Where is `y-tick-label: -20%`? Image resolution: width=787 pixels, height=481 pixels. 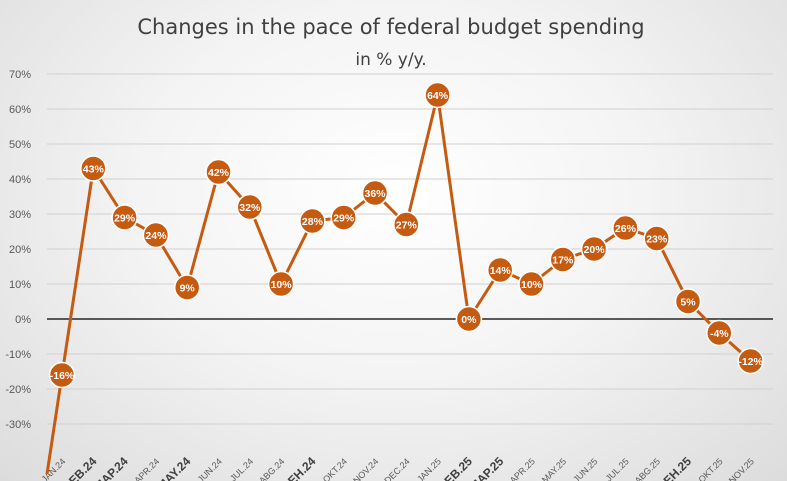 y-tick-label: -20% is located at coordinates (18, 390).